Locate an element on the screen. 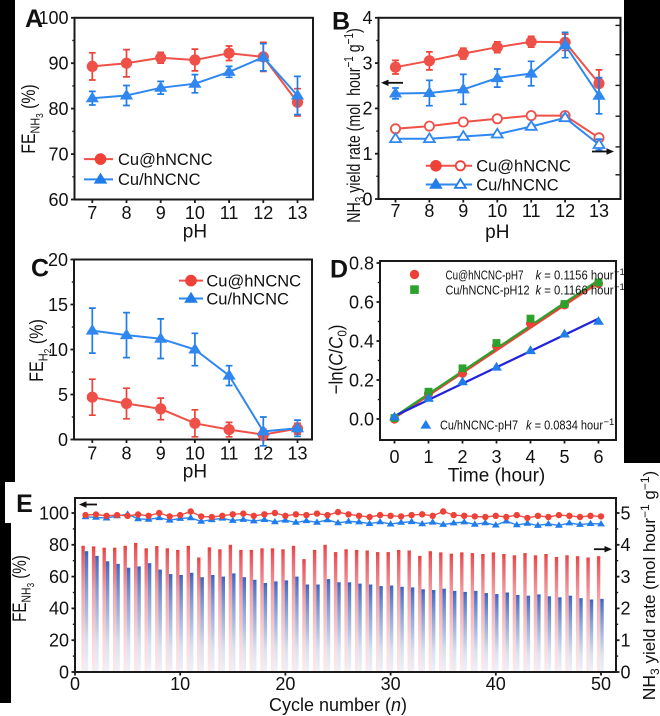 The image size is (660, 716). svg-text: FEH2 (%) is located at coordinates (39, 350).